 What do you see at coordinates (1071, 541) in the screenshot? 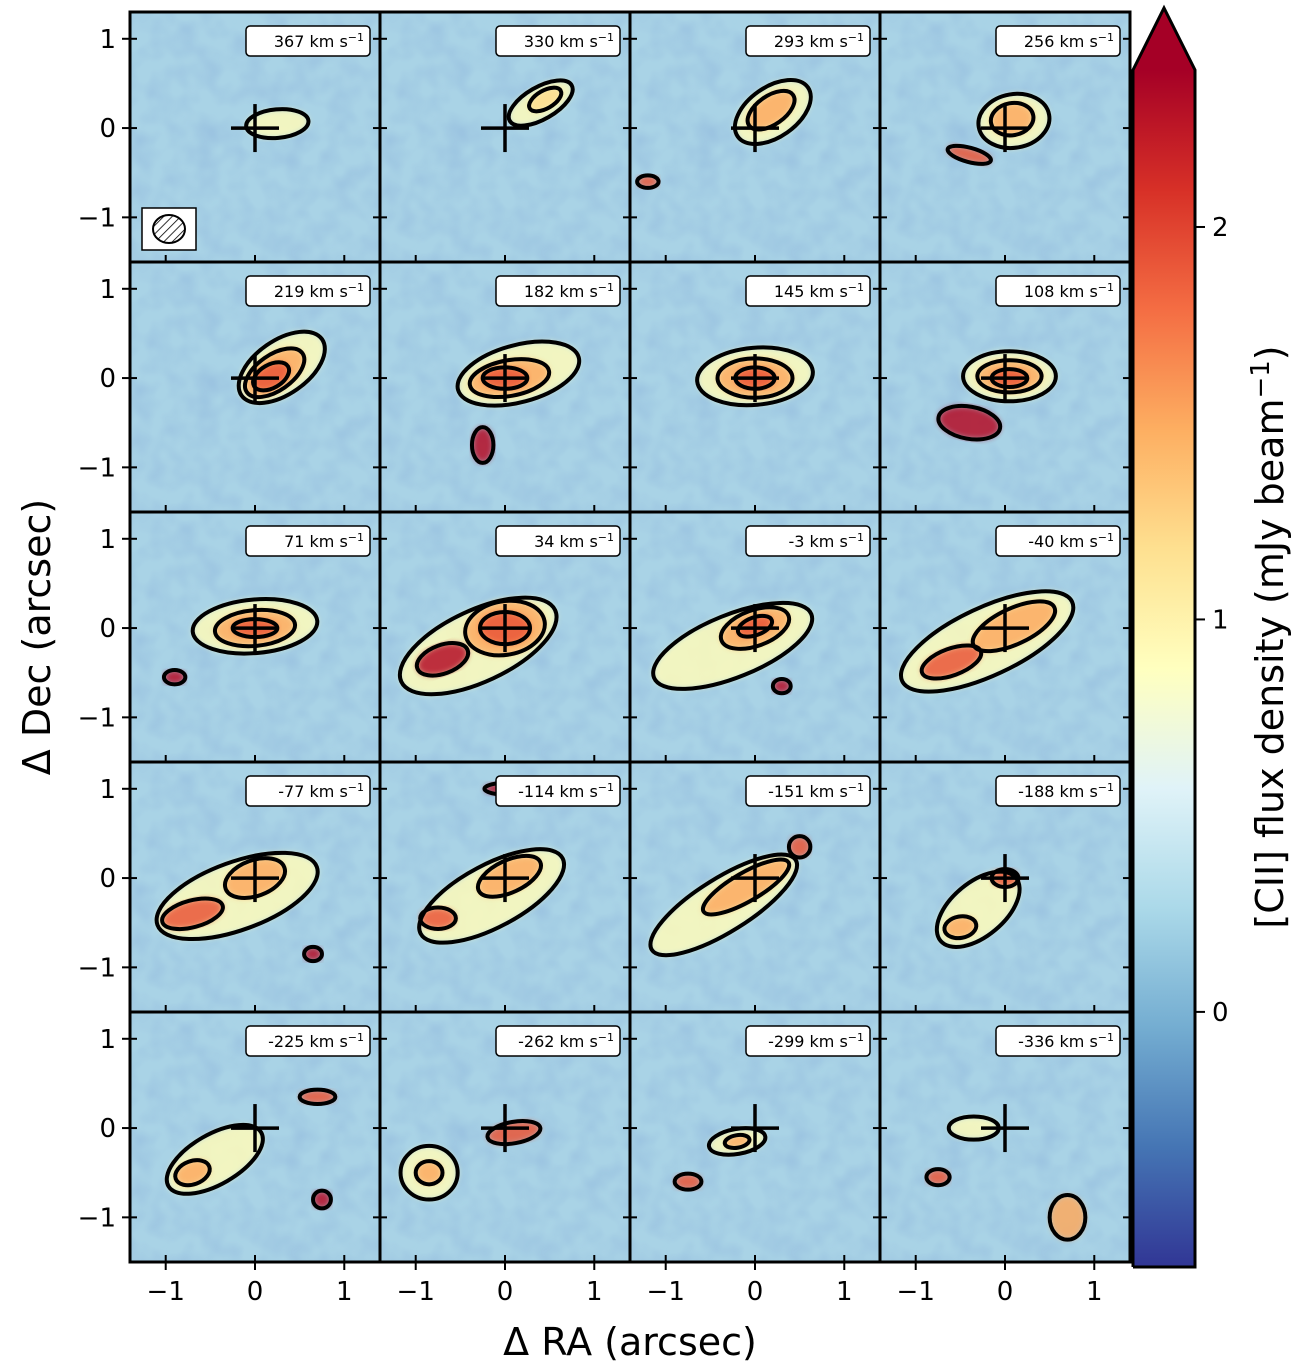
I see `velocity-label-text: -40 km s−1` at bounding box center [1071, 541].